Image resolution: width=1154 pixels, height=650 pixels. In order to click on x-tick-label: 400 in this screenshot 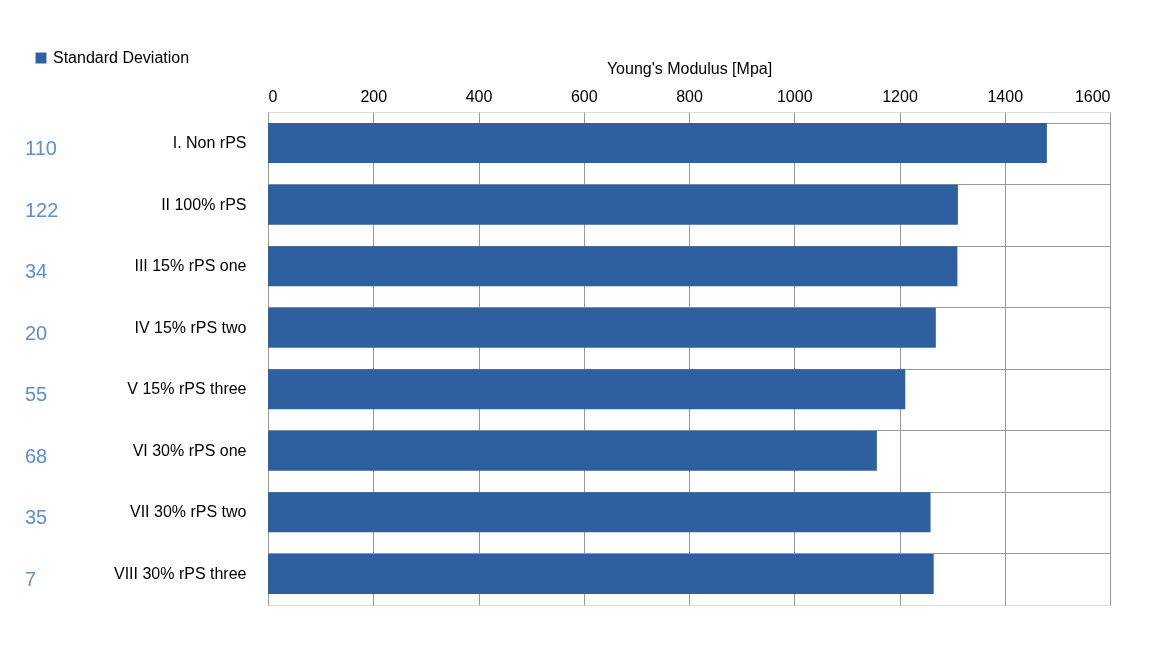, I will do `click(479, 96)`.